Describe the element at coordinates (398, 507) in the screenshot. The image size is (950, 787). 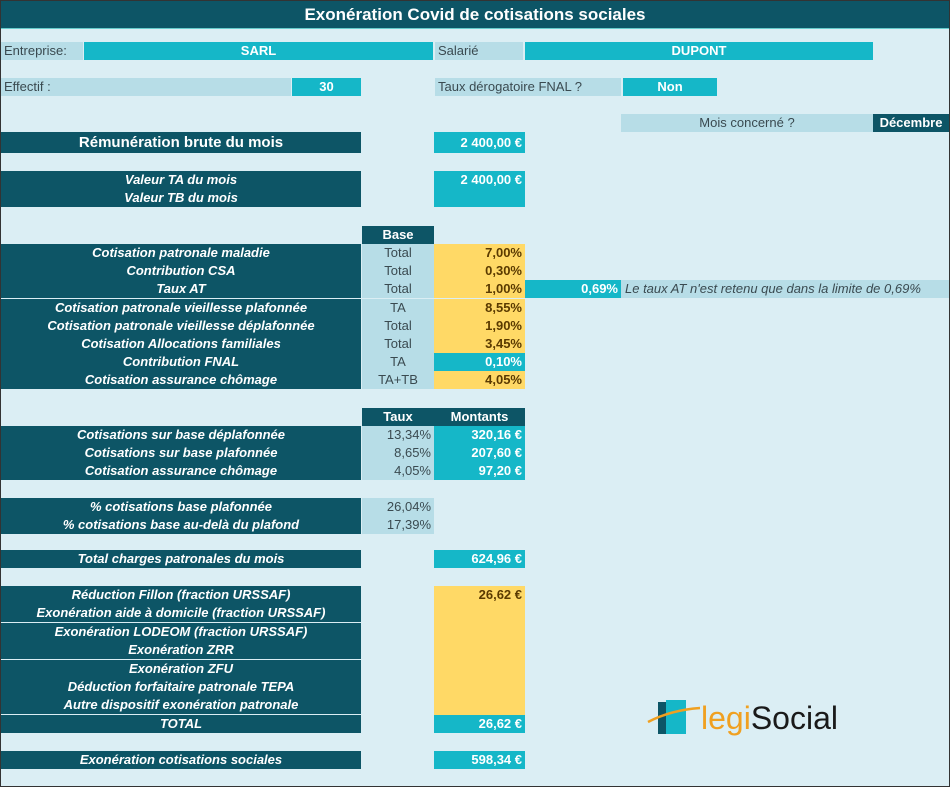
I see `pct-value: 26,04%` at that location.